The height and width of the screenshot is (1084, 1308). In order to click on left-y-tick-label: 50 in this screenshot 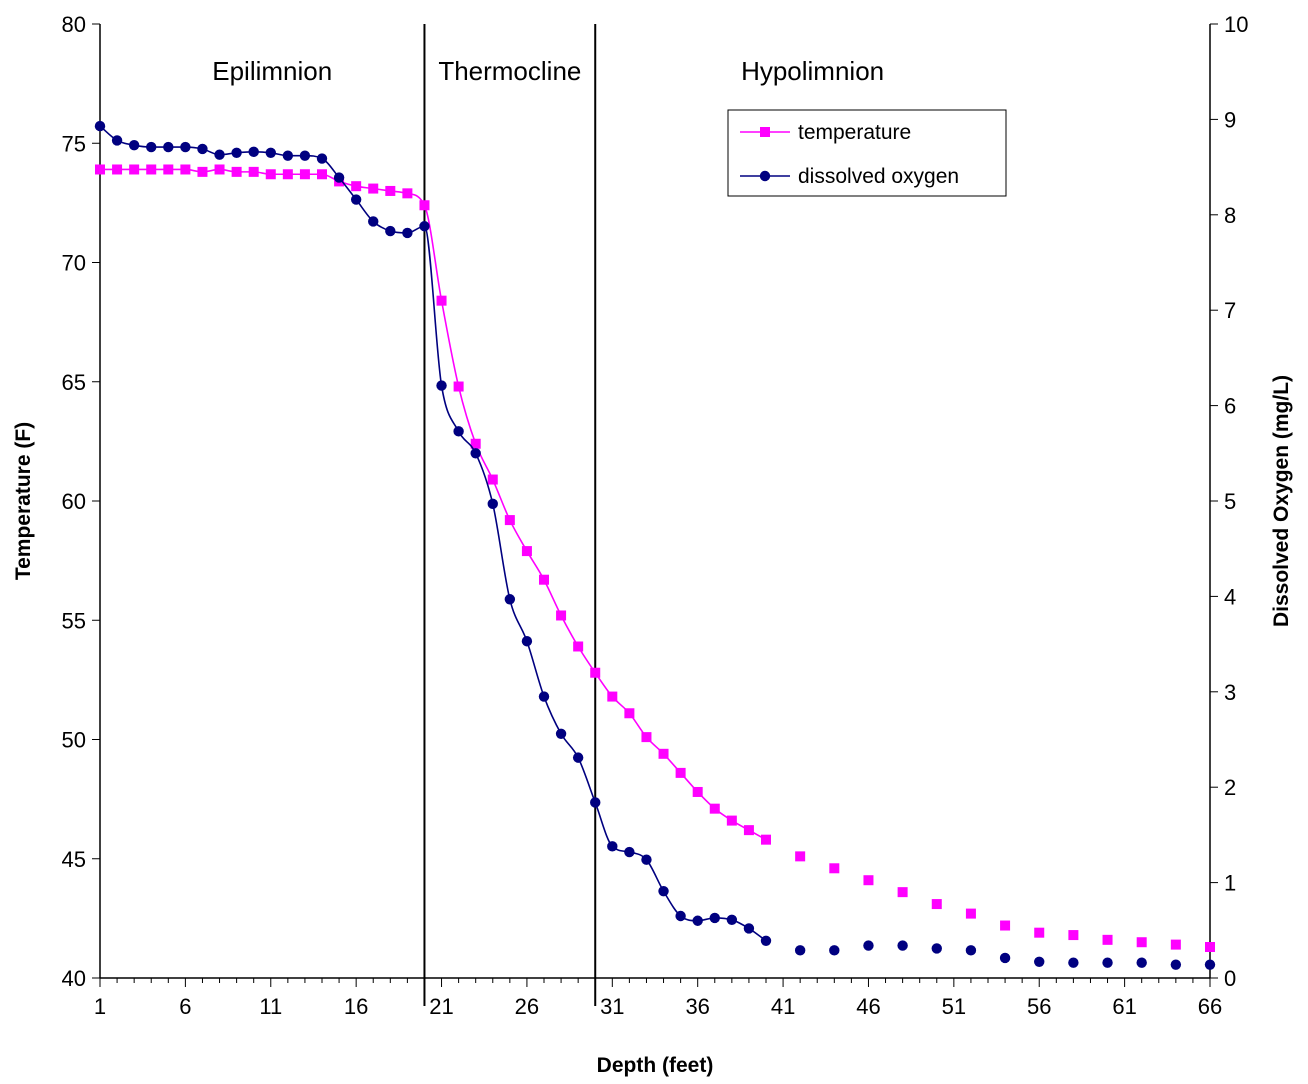, I will do `click(74, 740)`.